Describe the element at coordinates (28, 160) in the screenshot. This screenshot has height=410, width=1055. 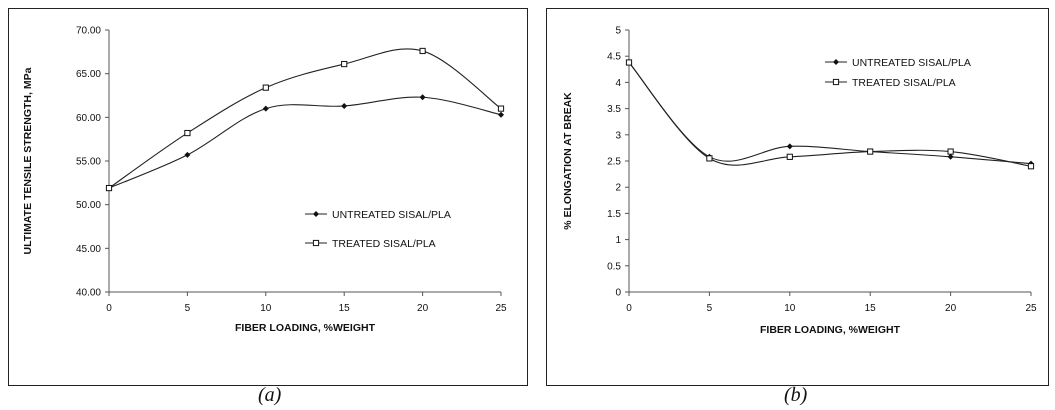
I see `y-axis-title: ULTIMATE TENSILE STRENGTH, MPa` at that location.